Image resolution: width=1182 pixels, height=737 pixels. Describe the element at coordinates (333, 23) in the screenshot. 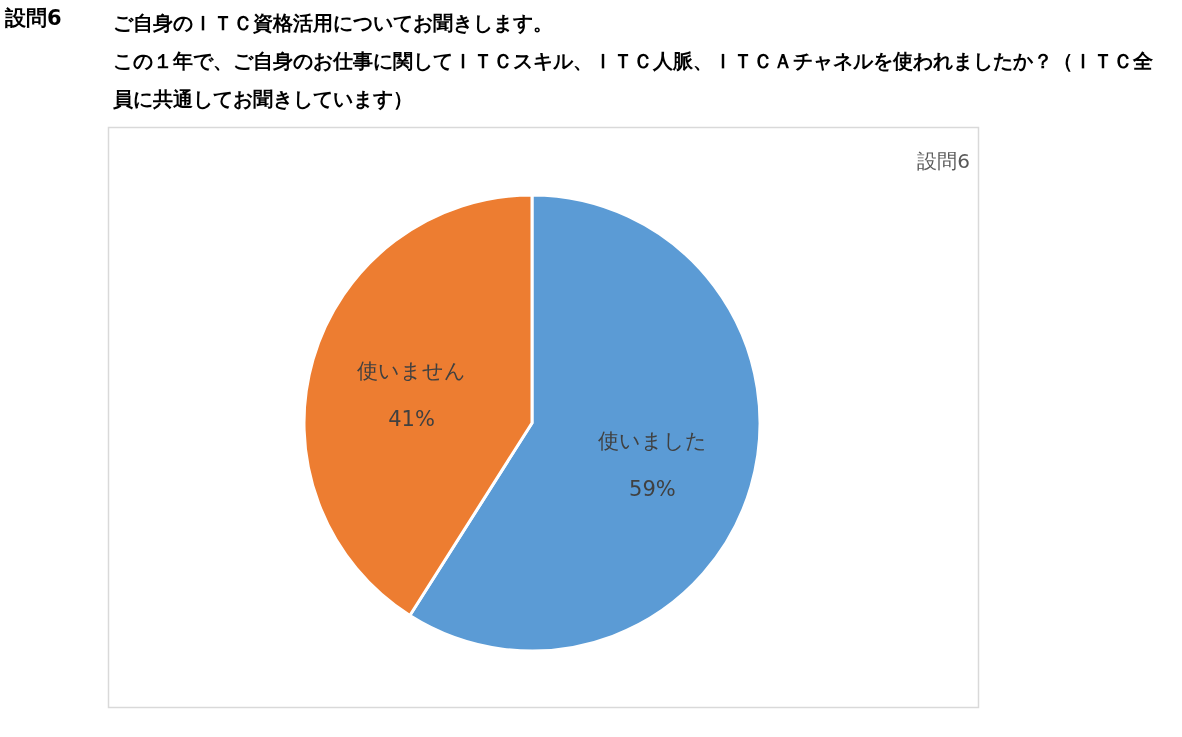

I see `chart-subtitle: ご自身のＩＴＣ資格活用についてお聞きします。` at that location.